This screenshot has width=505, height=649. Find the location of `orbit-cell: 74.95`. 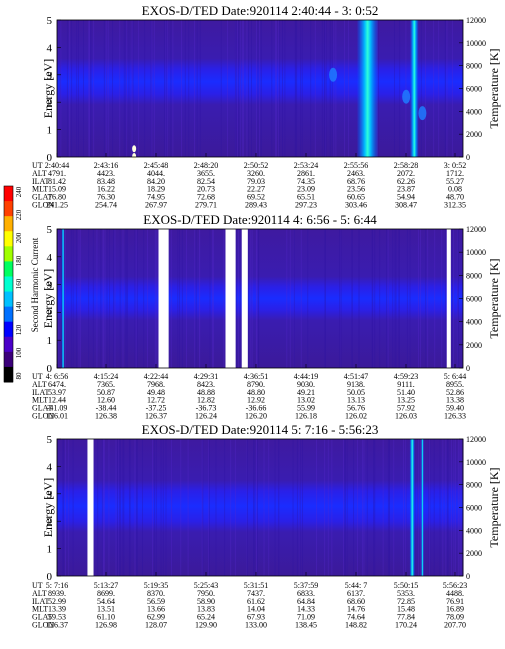

orbit-cell: 74.95 is located at coordinates (156, 197).